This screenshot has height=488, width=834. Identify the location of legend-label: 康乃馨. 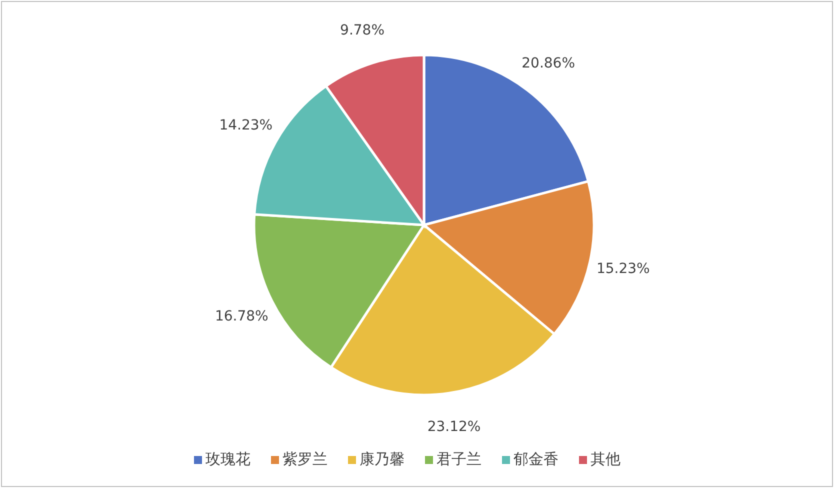
(382, 459).